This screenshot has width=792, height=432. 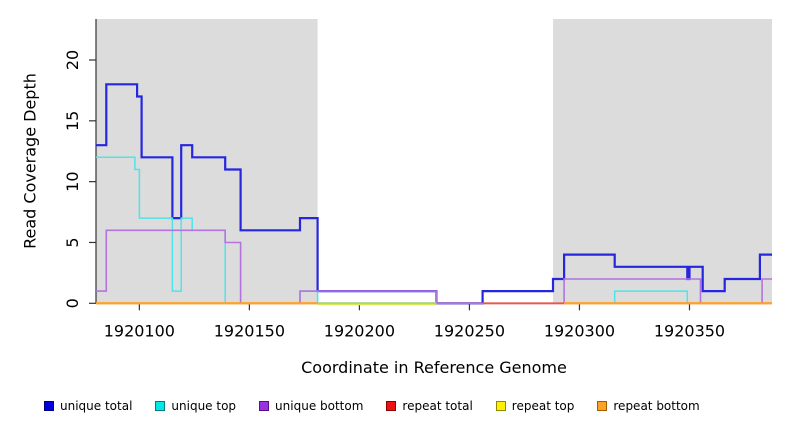 What do you see at coordinates (96, 406) in the screenshot?
I see `legend-label: unique total` at bounding box center [96, 406].